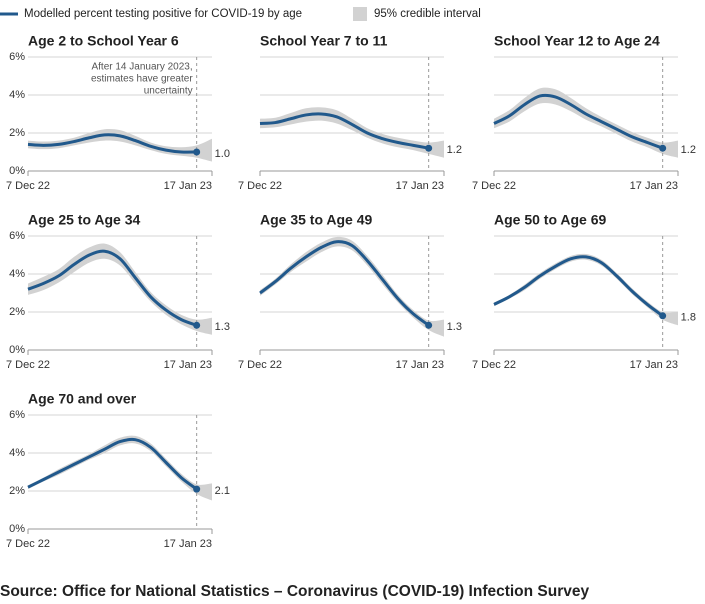 This screenshot has width=705, height=604. I want to click on annotation: estimates have greater, so click(142, 79).